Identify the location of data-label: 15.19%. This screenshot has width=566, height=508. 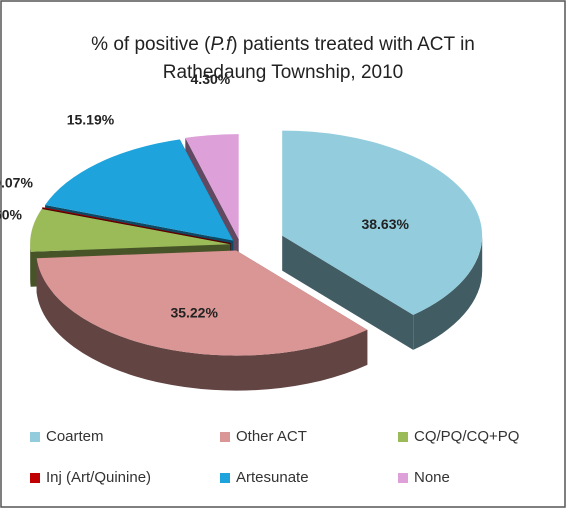
(91, 120).